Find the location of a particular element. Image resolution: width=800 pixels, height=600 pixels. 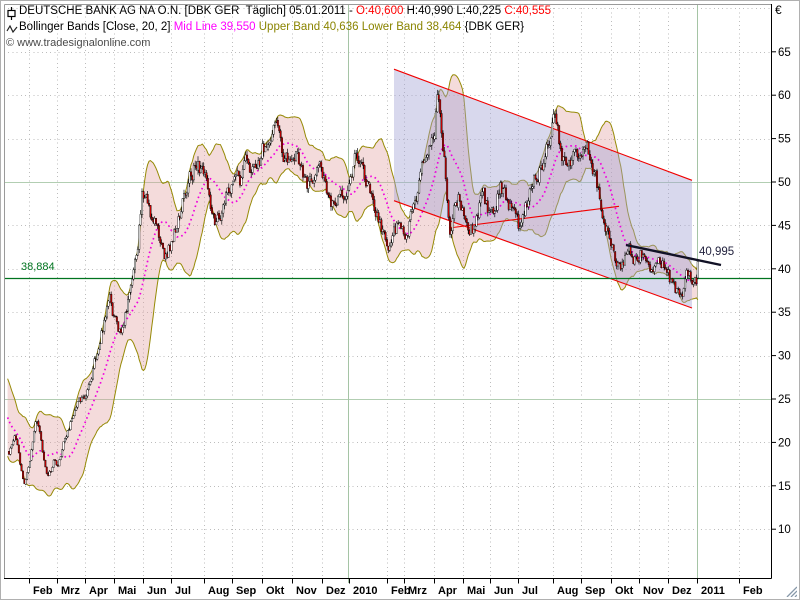

watermark: © www.tradesignalonline.com is located at coordinates (78, 43).